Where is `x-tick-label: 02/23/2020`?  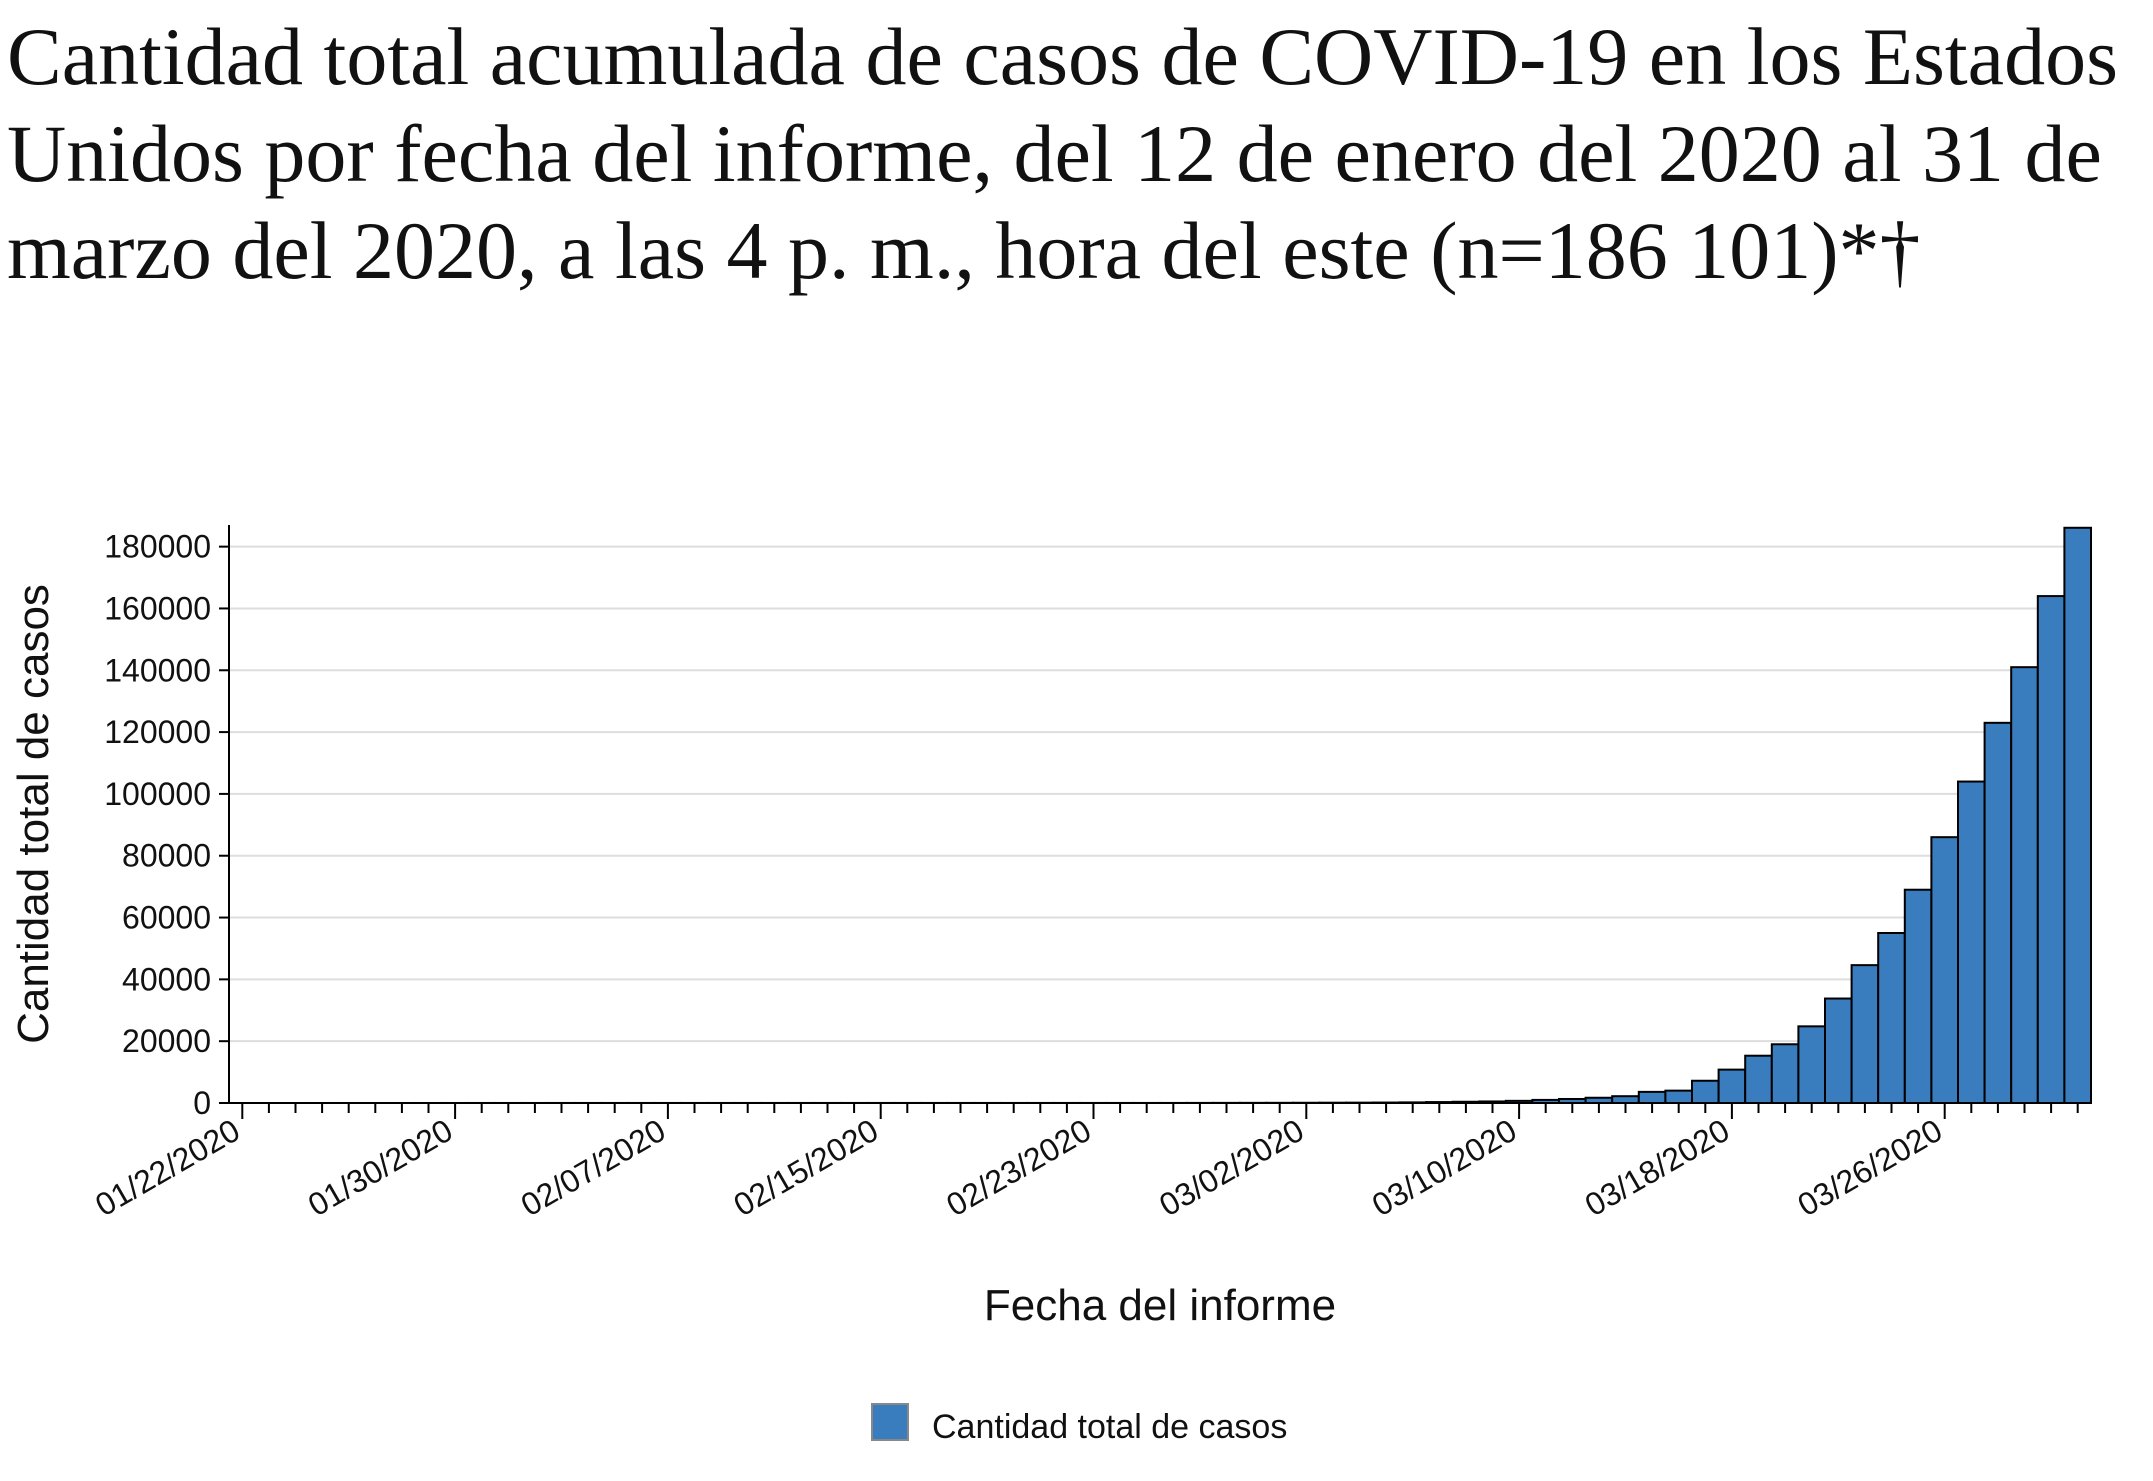
x-tick-label: 02/23/2020 is located at coordinates (1018, 1167).